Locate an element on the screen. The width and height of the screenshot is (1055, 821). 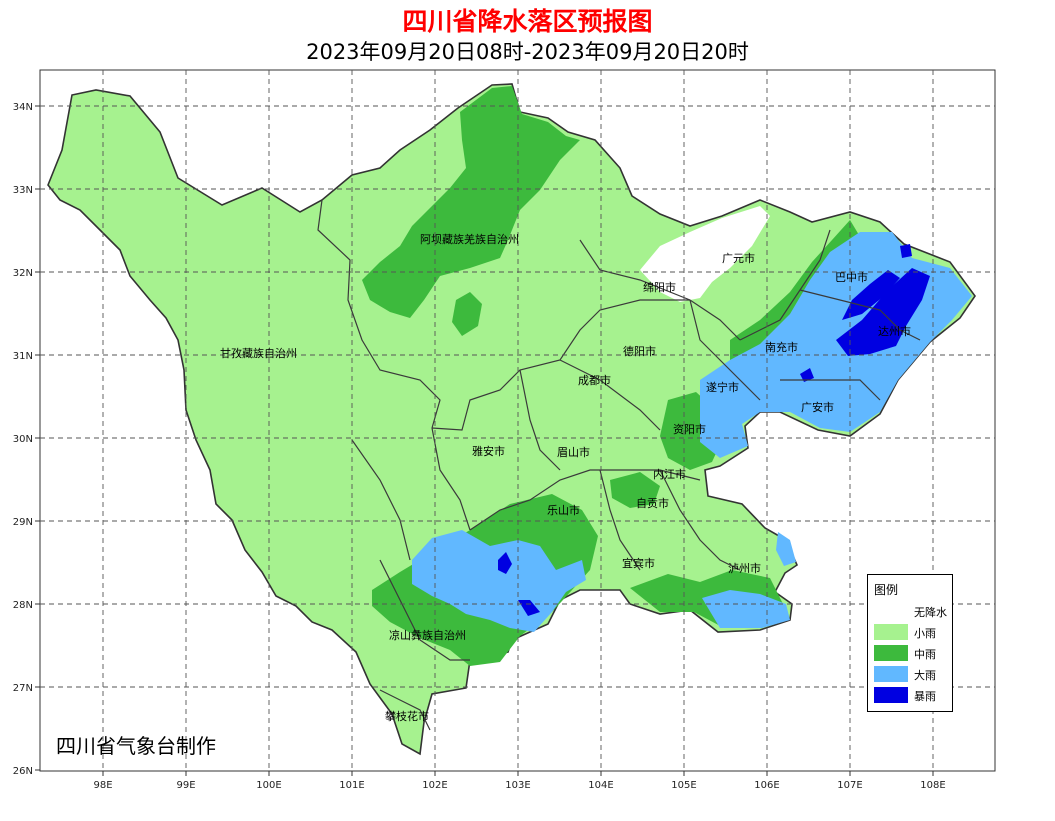
map-title: 四川省降水落区预报图 is located at coordinates (527, 21).